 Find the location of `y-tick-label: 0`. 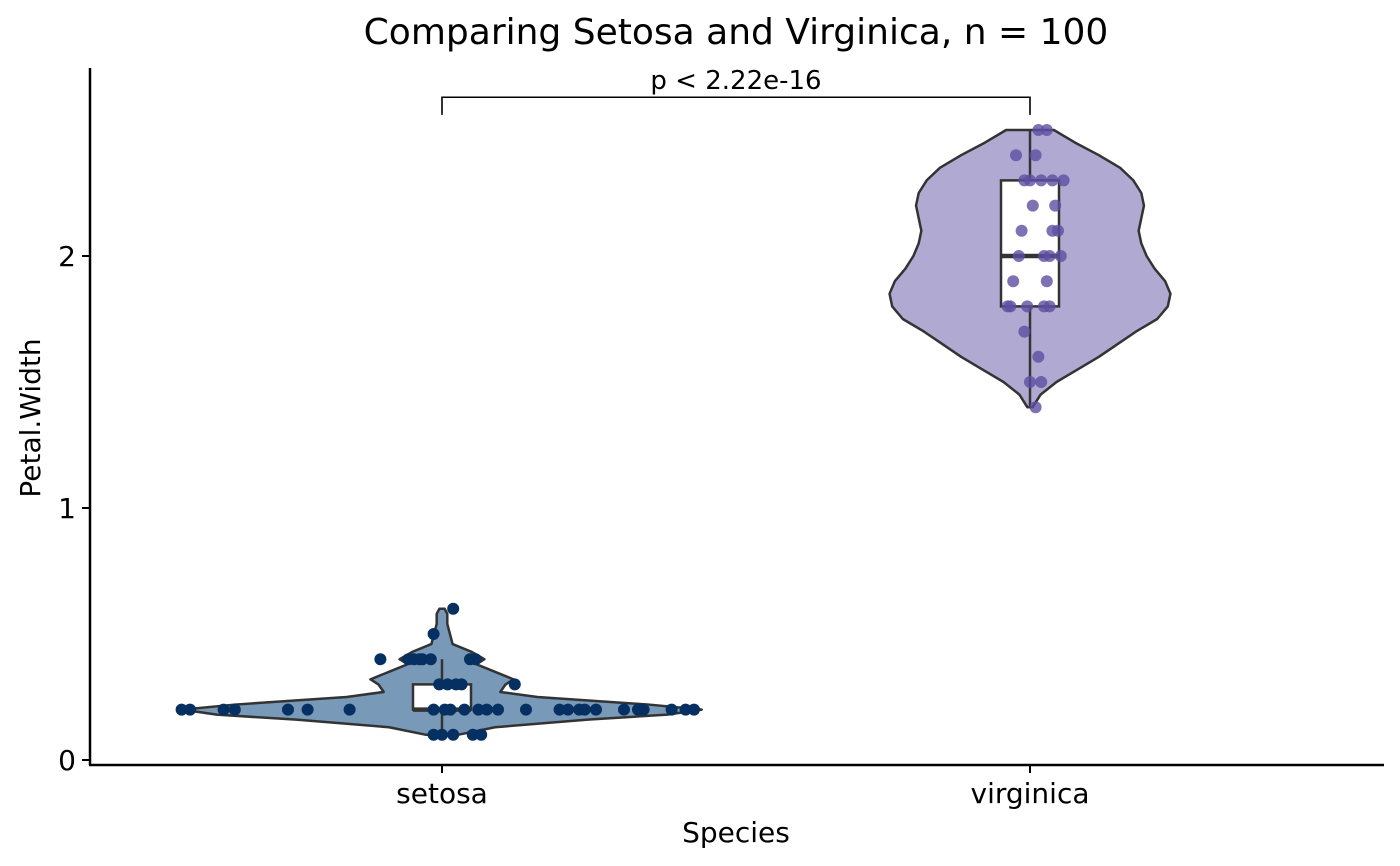

y-tick-label: 0 is located at coordinates (67, 760).